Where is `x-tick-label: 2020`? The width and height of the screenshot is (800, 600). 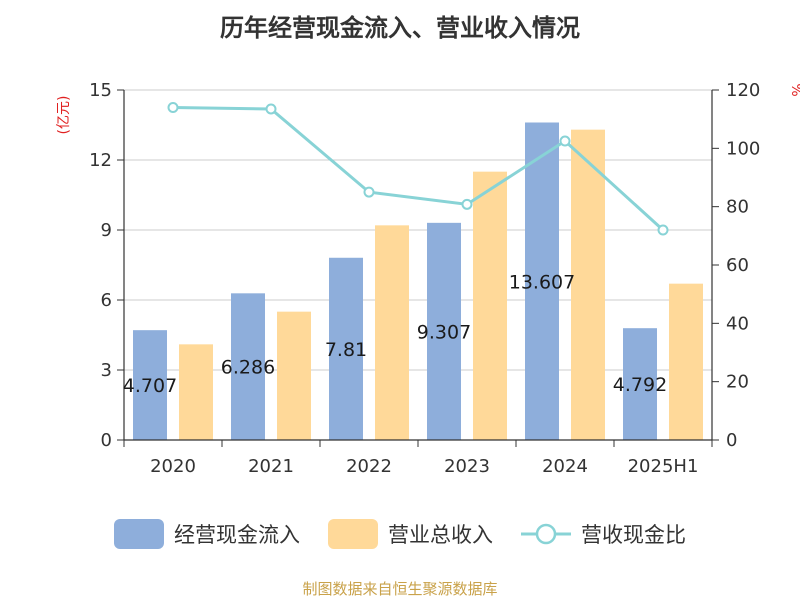 x-tick-label: 2020 is located at coordinates (173, 466).